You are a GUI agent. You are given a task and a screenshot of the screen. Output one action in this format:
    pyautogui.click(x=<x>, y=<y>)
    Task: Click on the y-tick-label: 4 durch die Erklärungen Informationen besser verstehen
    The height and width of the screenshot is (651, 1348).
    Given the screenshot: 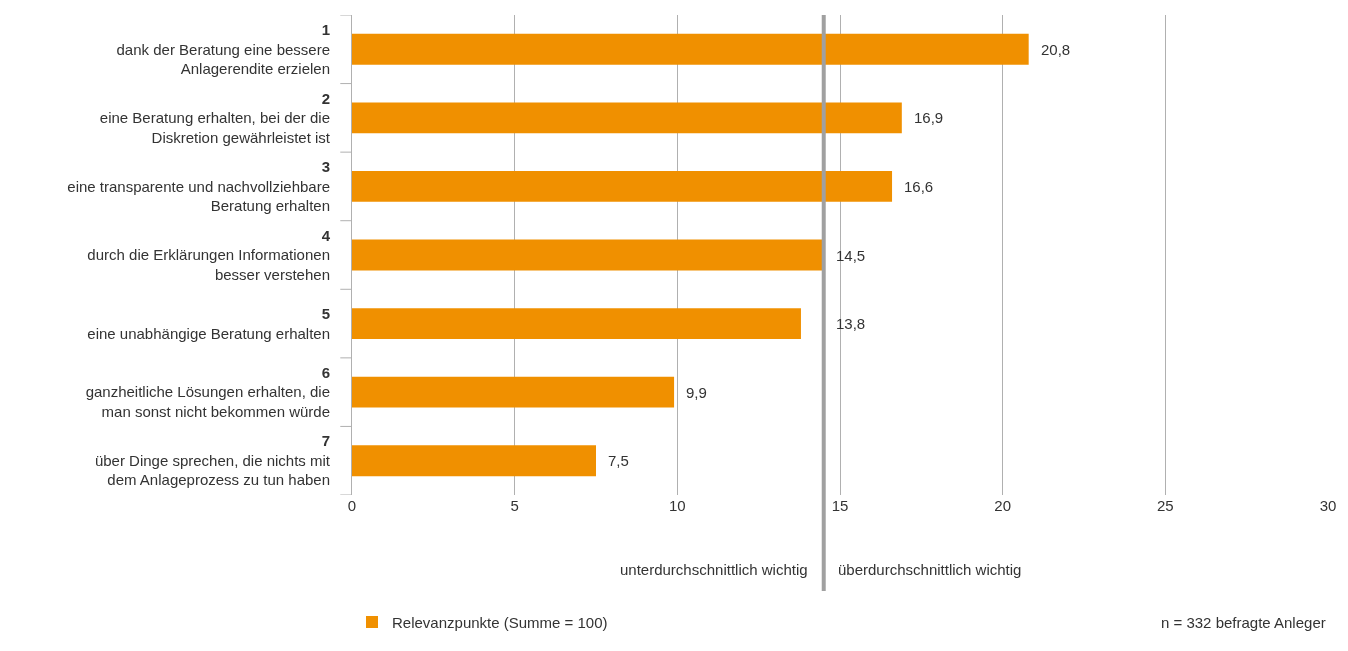 What is the action you would take?
    pyautogui.click(x=209, y=254)
    